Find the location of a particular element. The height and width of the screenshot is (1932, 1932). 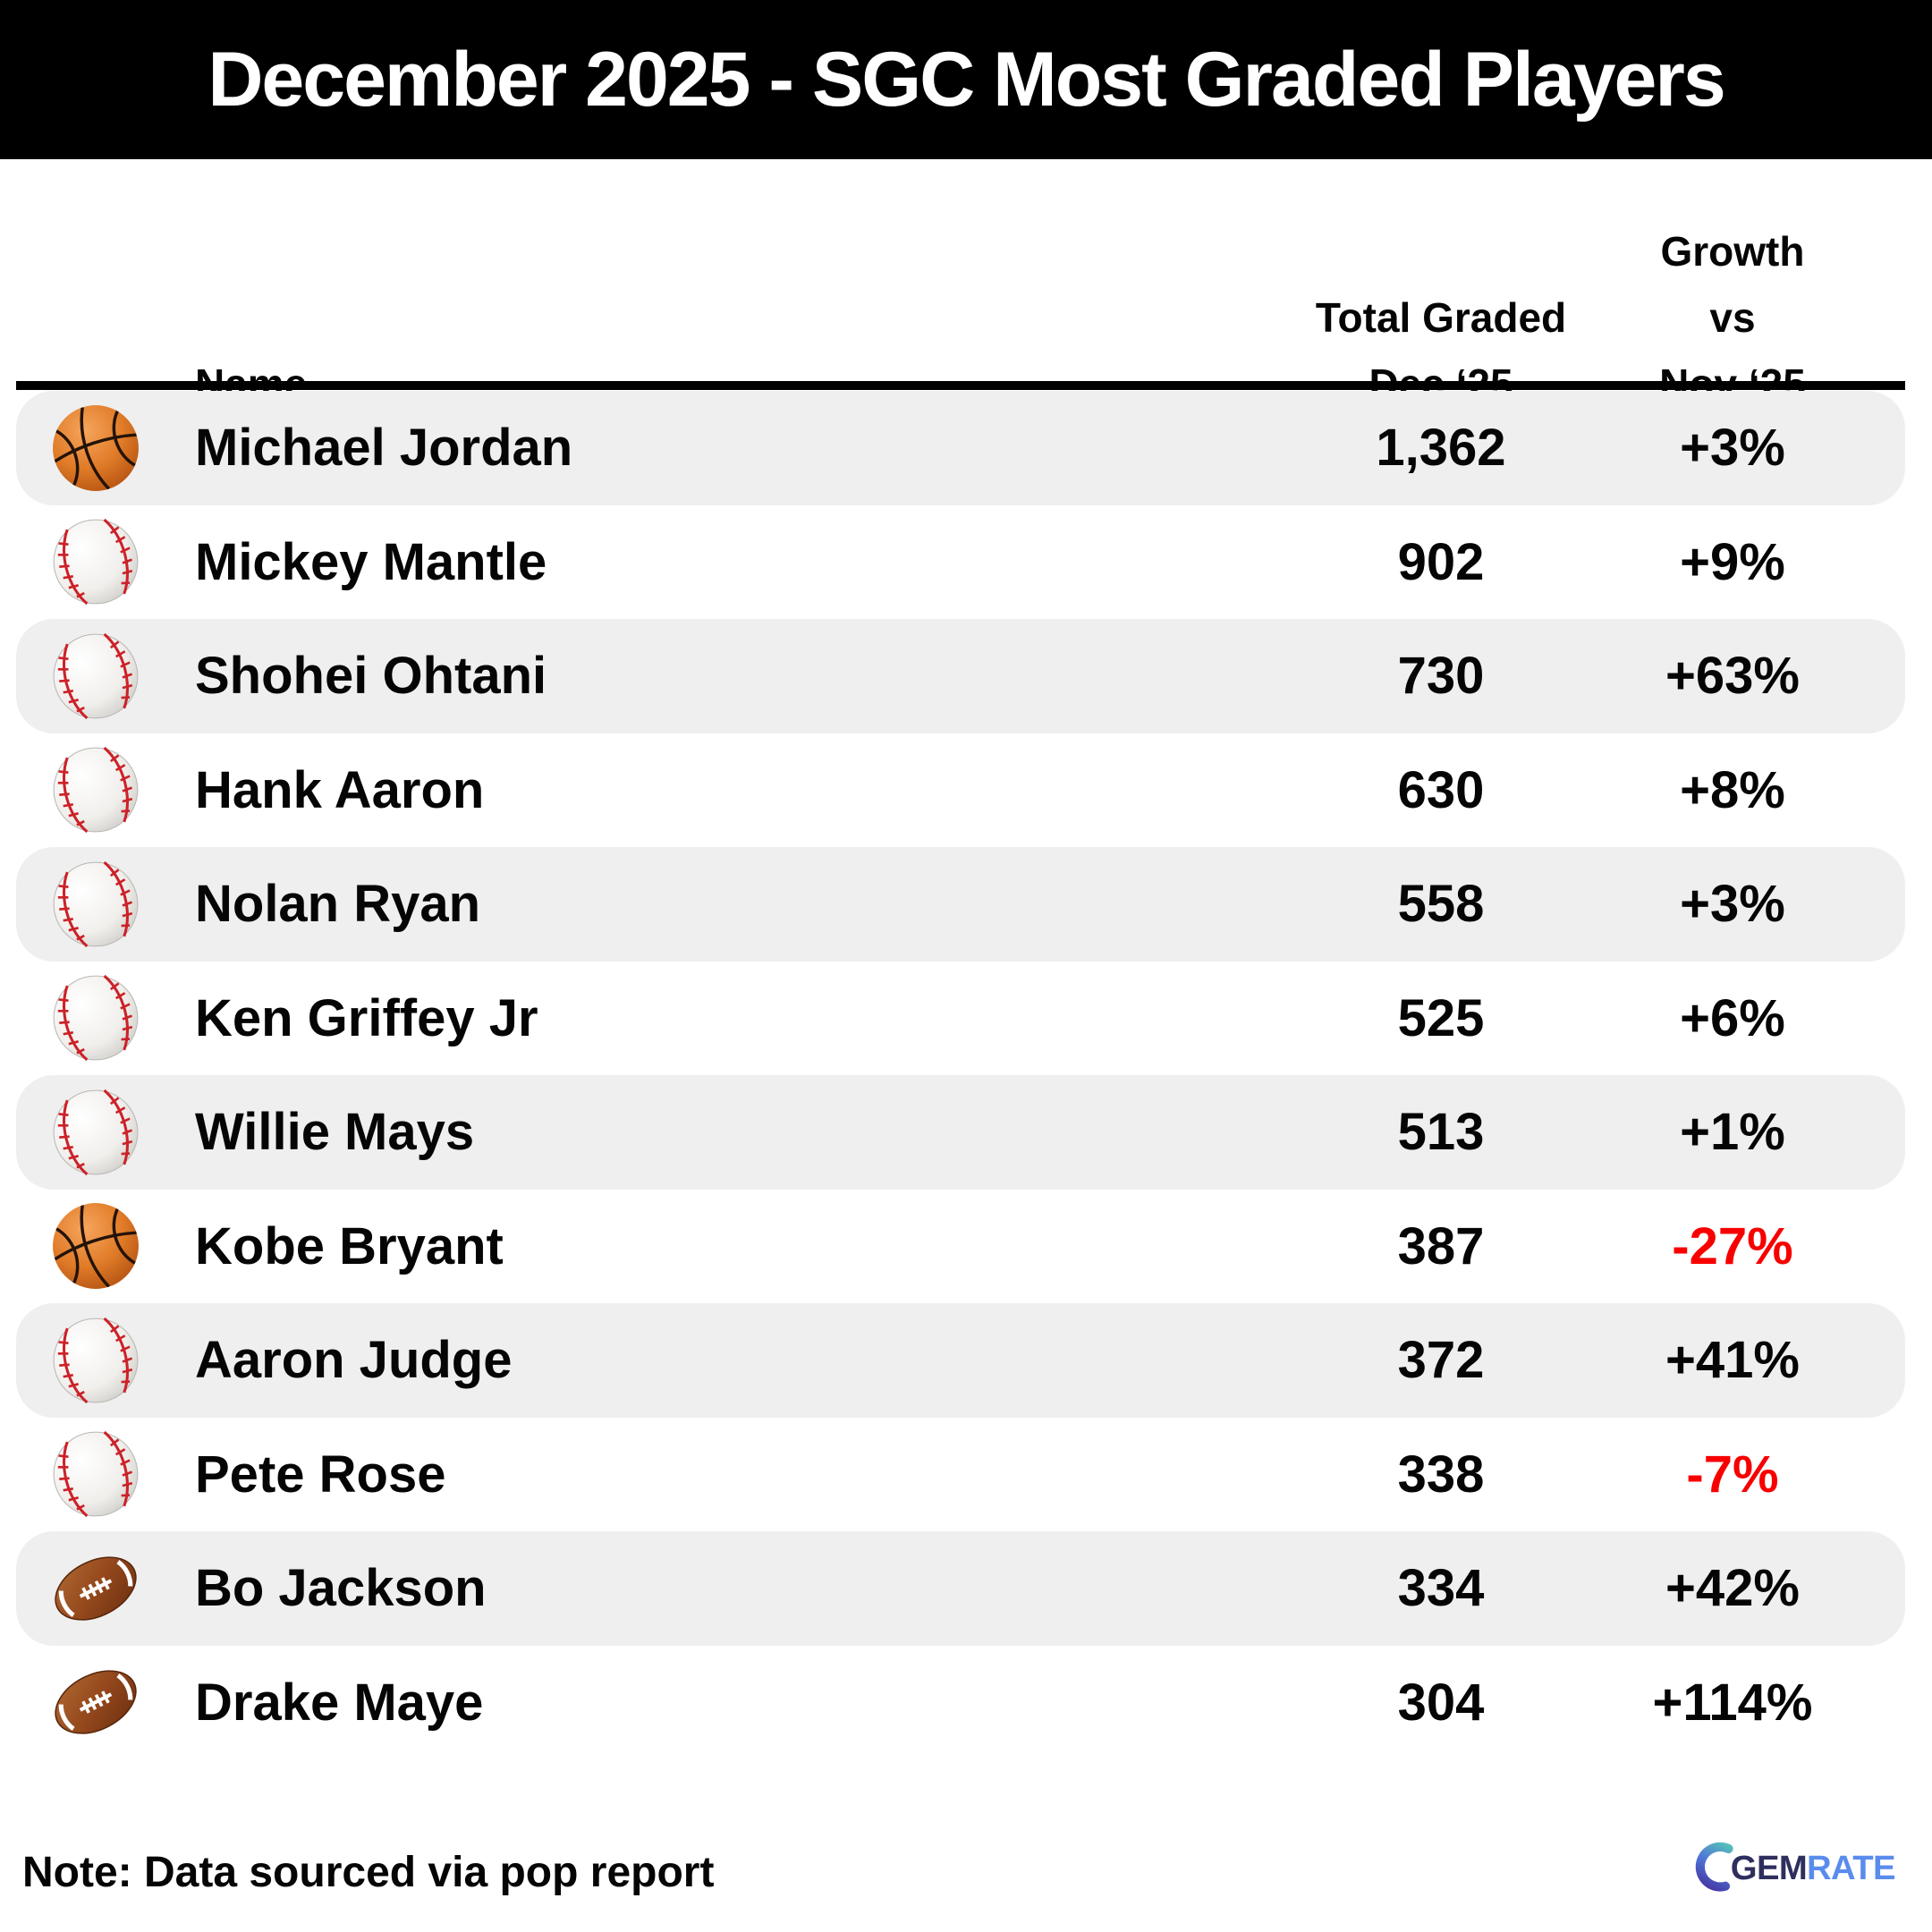

growth-value: +1% is located at coordinates (1732, 1132).